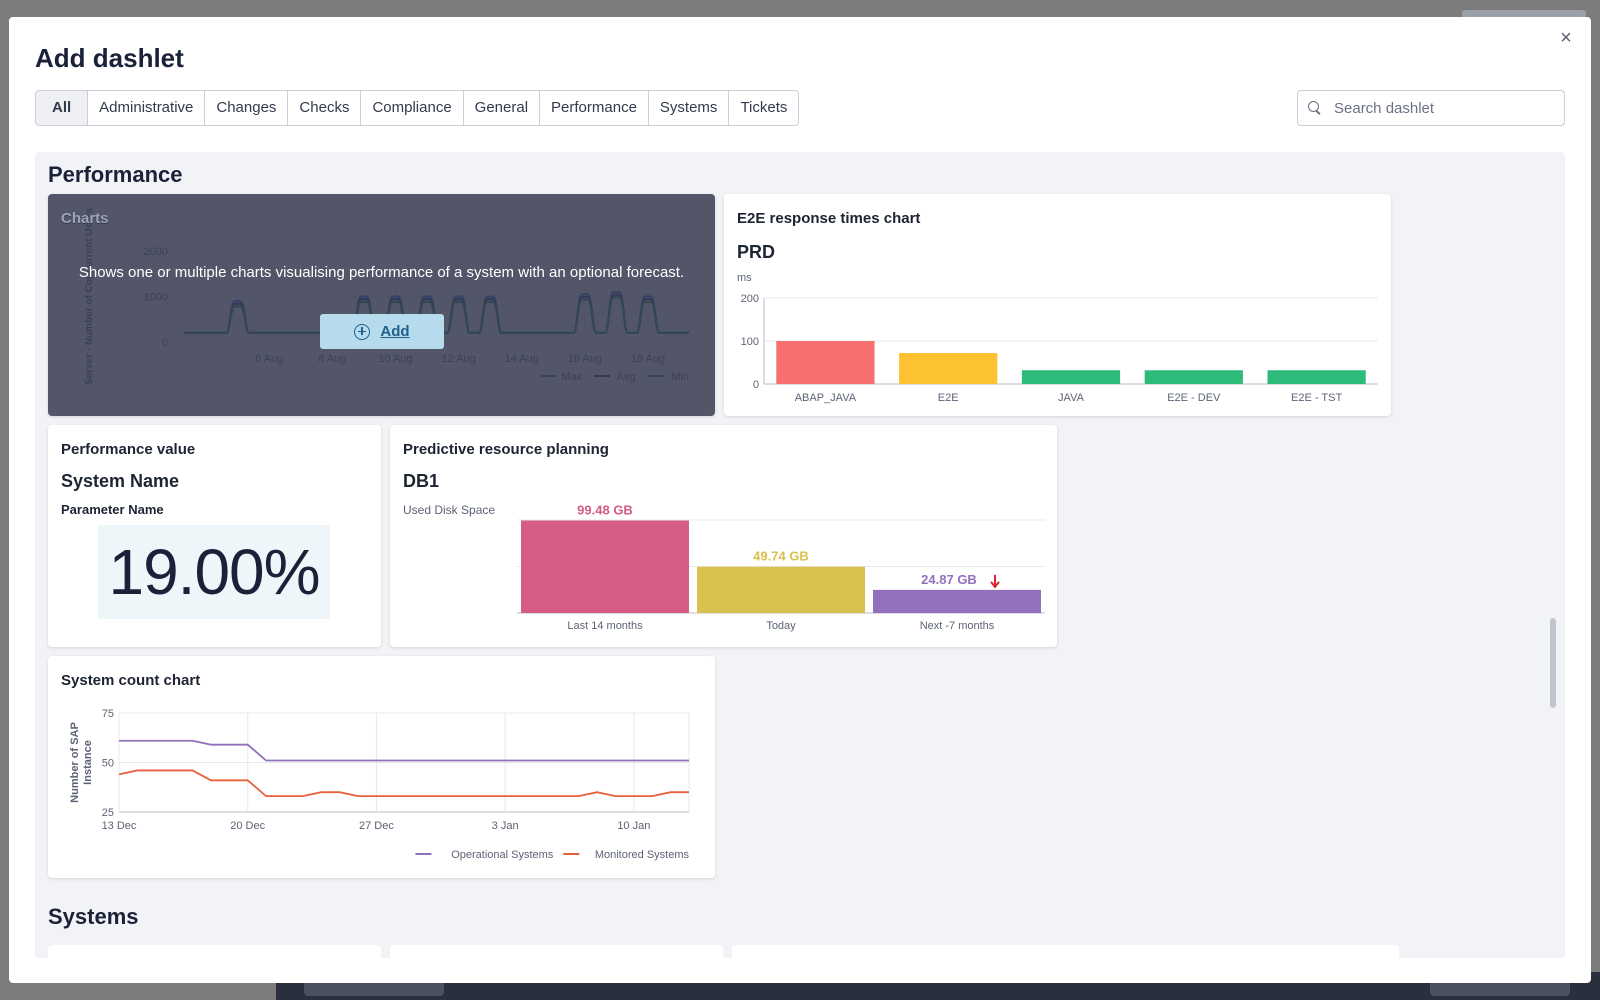 Image resolution: width=1600 pixels, height=1000 pixels. I want to click on card-title: E2E response times chart, so click(829, 218).